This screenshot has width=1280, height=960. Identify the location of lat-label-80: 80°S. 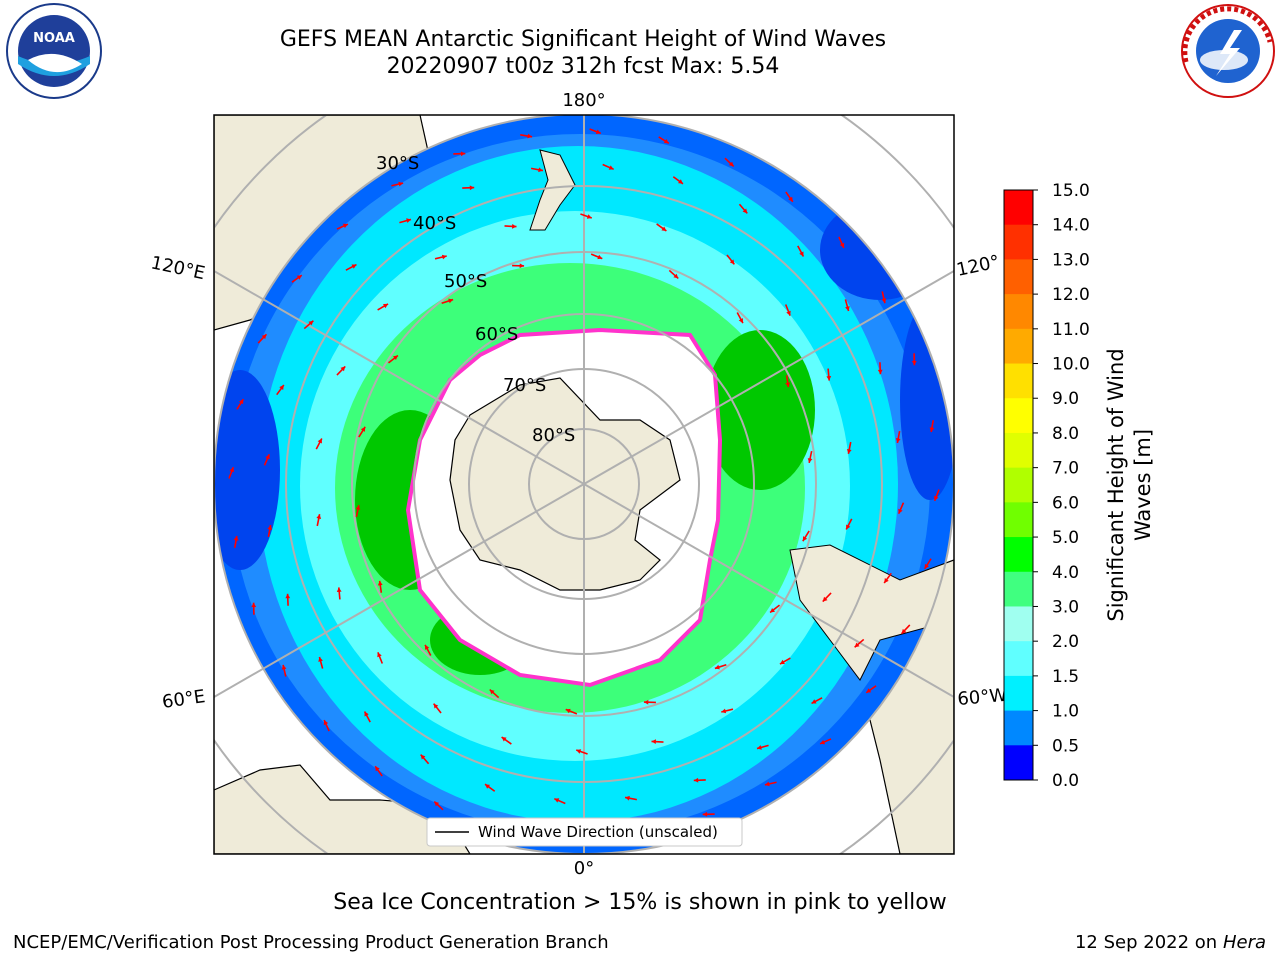
(553, 435).